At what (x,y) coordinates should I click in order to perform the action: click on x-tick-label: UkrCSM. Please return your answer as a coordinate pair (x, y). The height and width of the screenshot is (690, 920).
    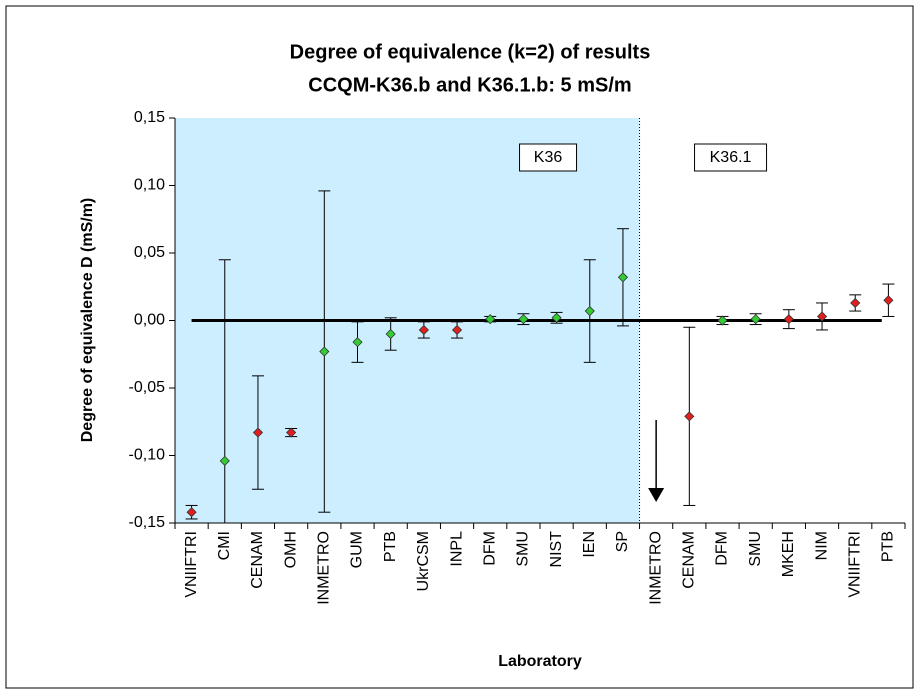
    Looking at the image, I should click on (423, 561).